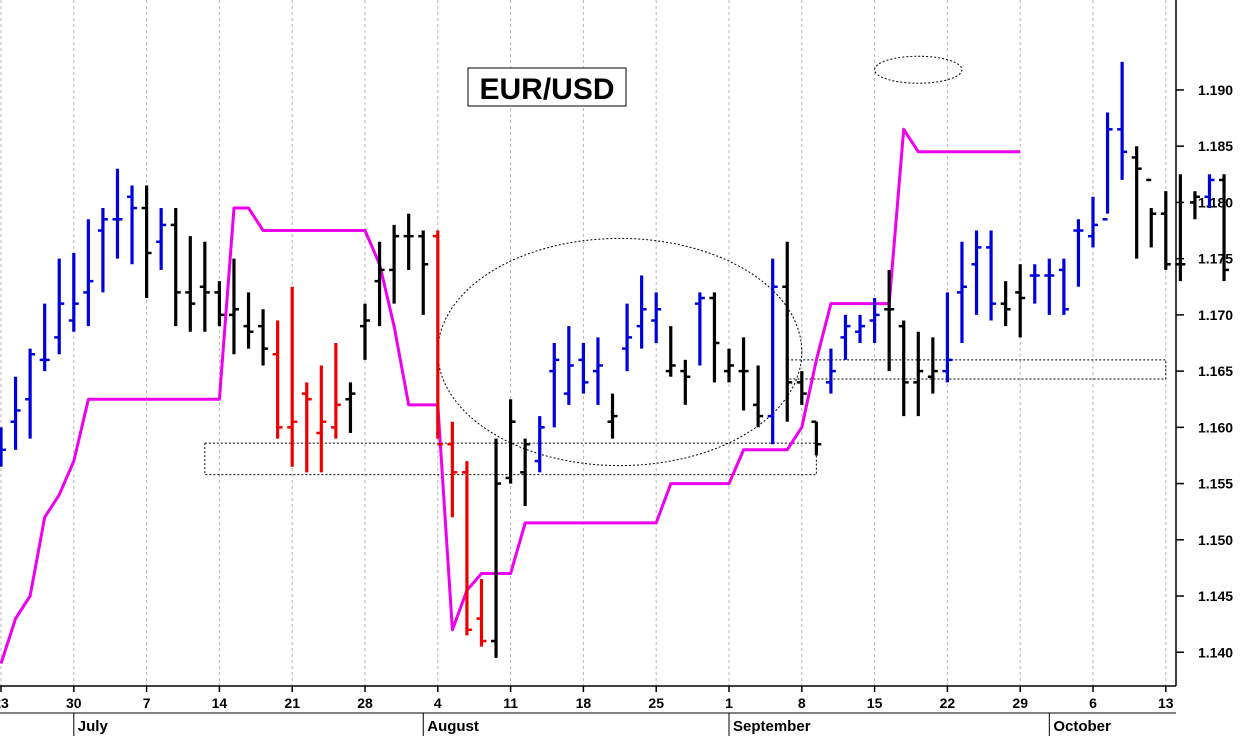  What do you see at coordinates (875, 703) in the screenshot?
I see `x-tick-label-12: 15` at bounding box center [875, 703].